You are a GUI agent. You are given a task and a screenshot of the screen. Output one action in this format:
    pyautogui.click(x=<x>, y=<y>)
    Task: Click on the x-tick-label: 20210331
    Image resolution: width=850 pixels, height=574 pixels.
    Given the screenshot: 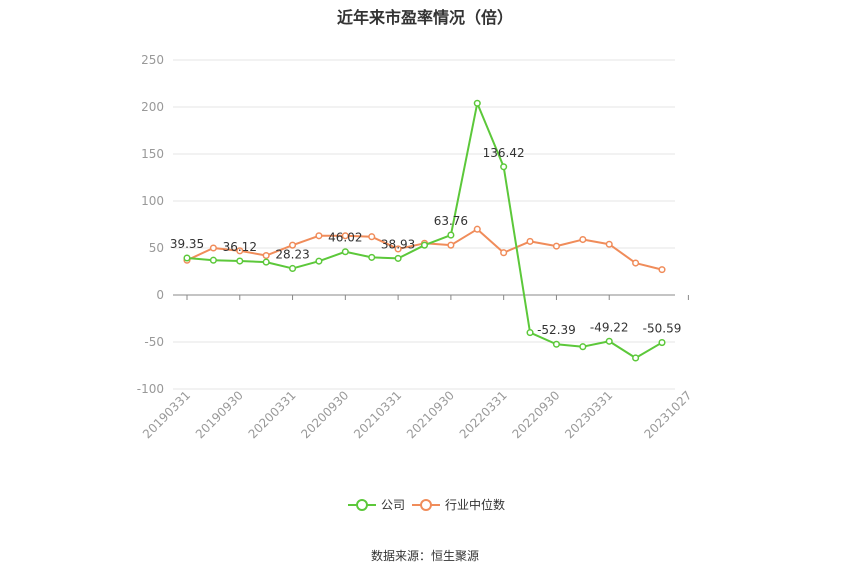 What is the action you would take?
    pyautogui.click(x=377, y=414)
    